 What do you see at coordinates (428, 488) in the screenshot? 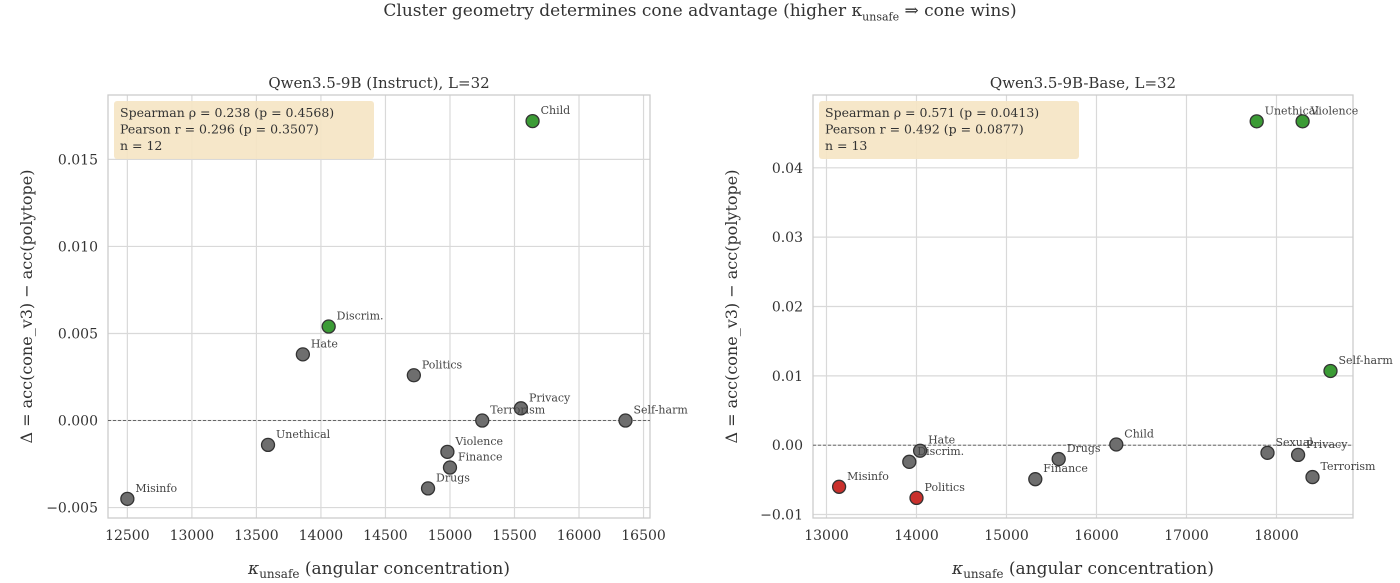
I see `data-point-drugs` at bounding box center [428, 488].